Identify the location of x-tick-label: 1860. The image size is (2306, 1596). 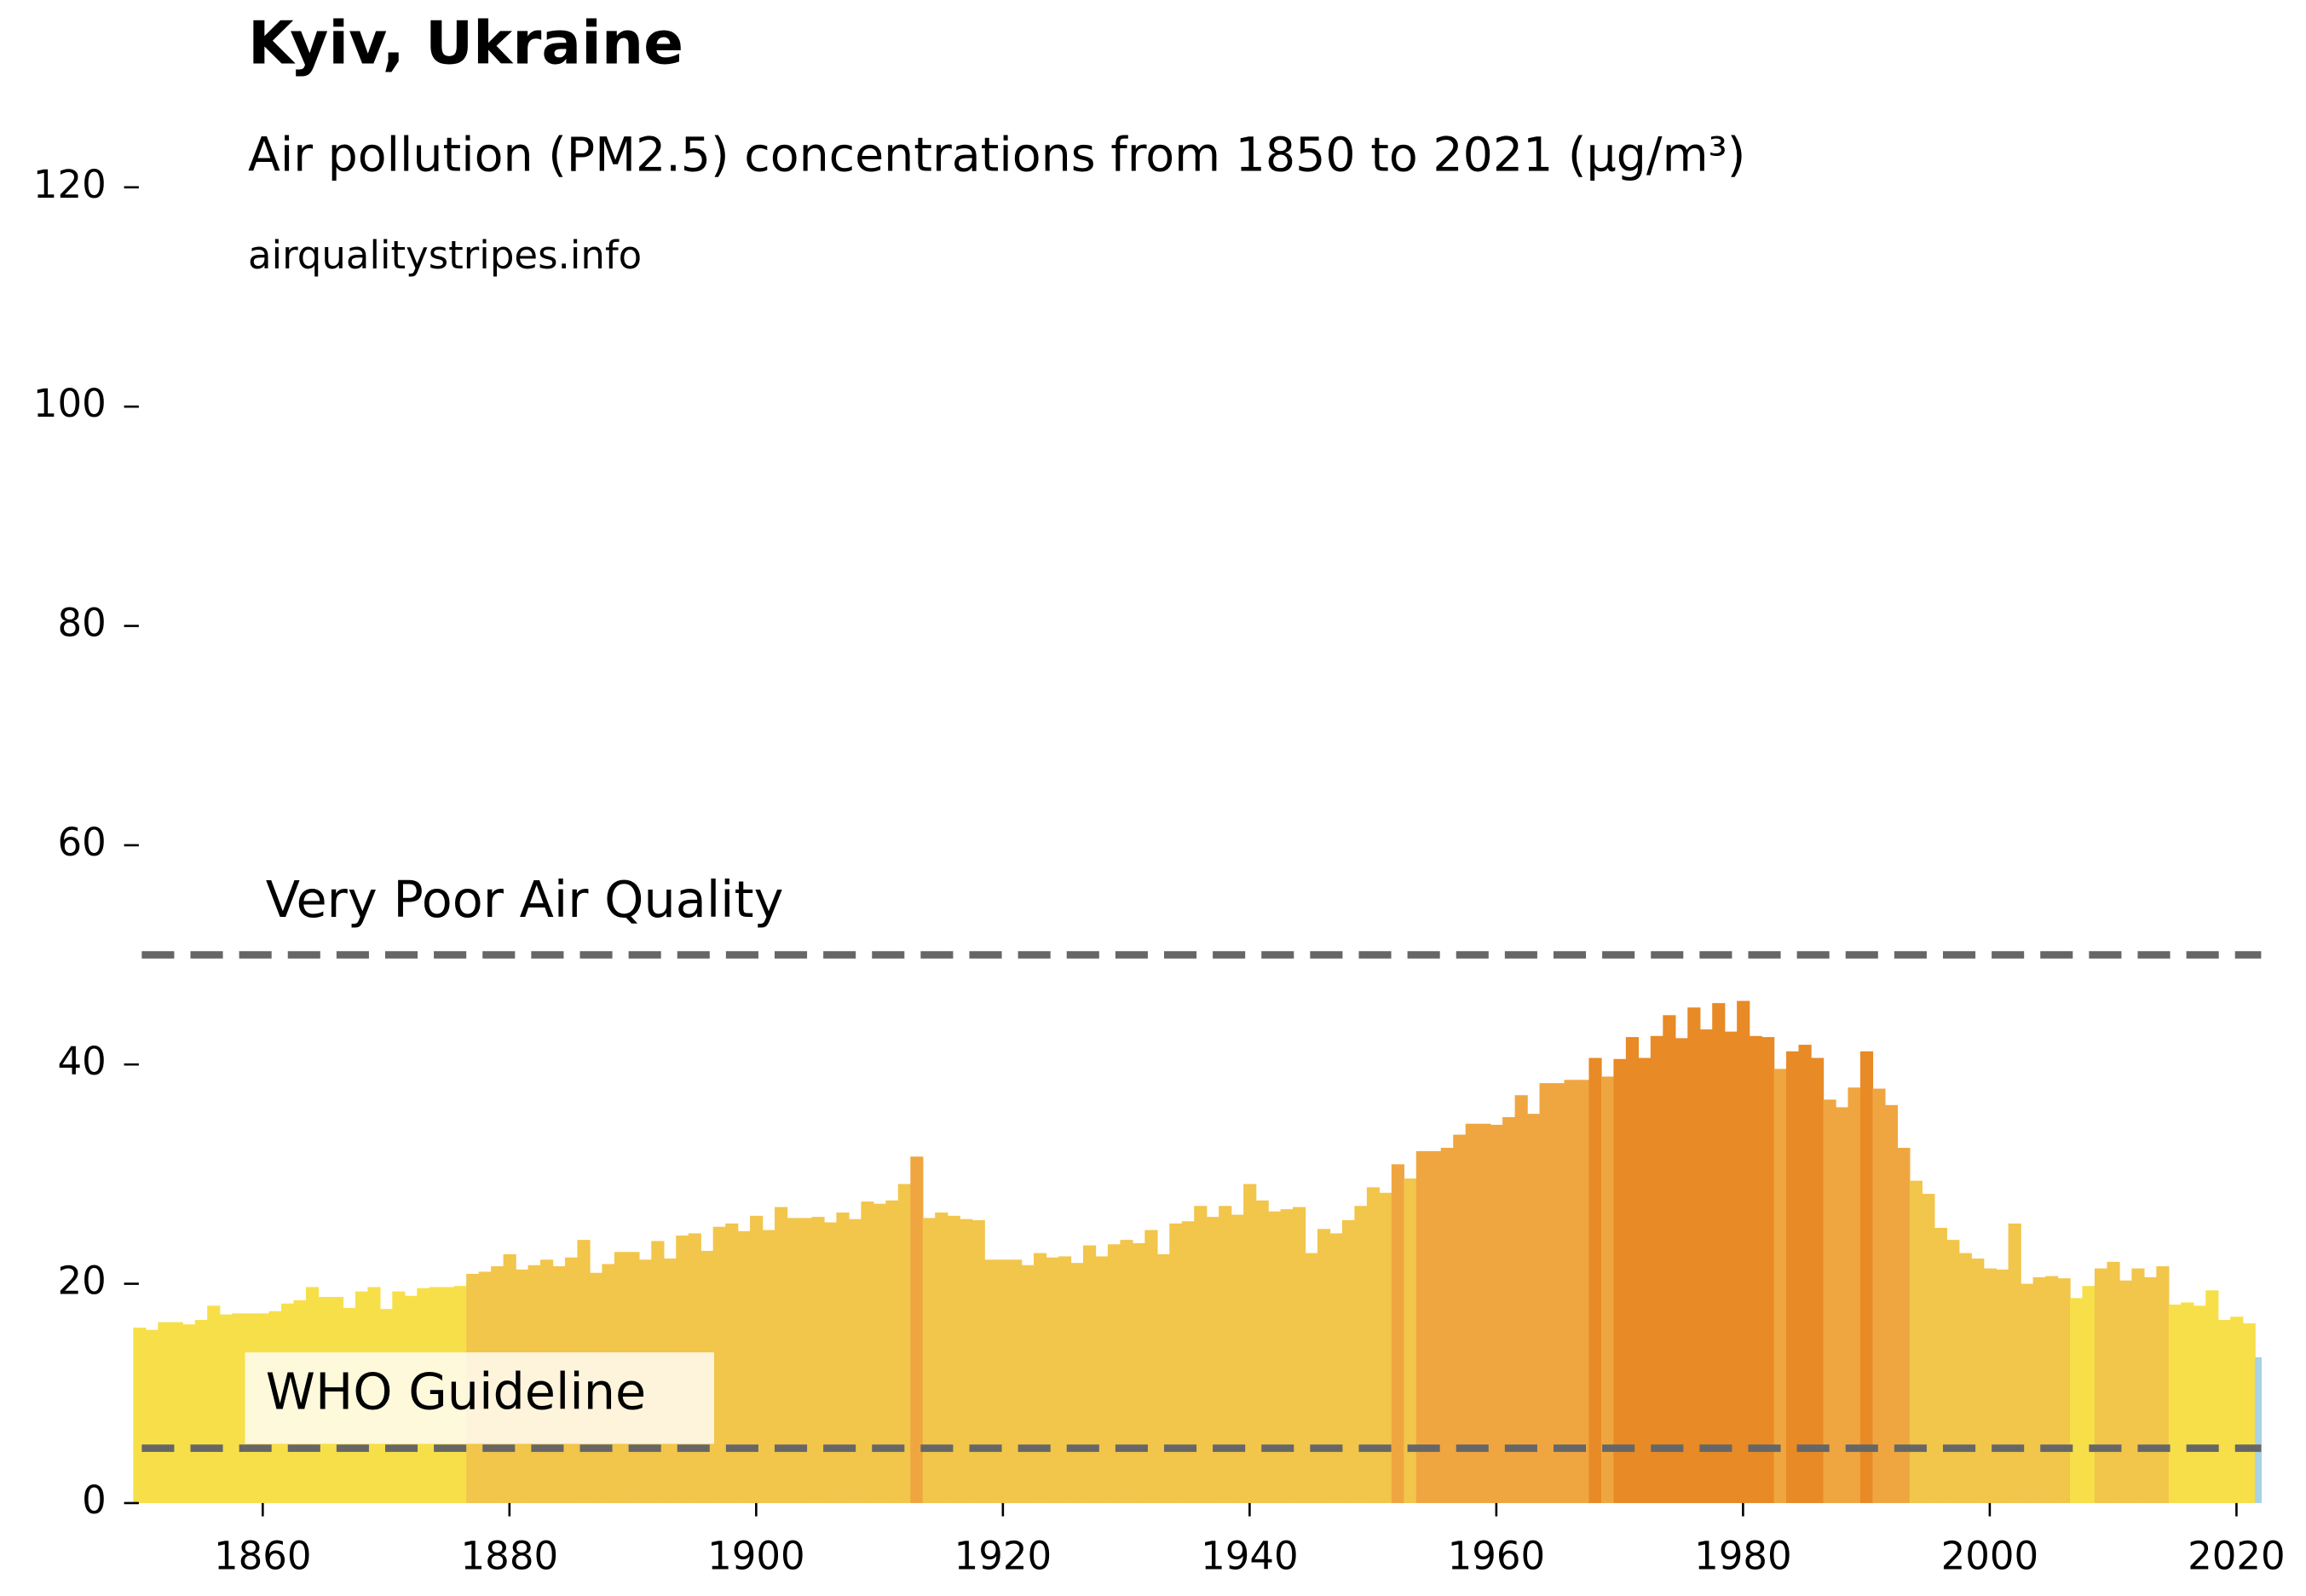
(263, 1556).